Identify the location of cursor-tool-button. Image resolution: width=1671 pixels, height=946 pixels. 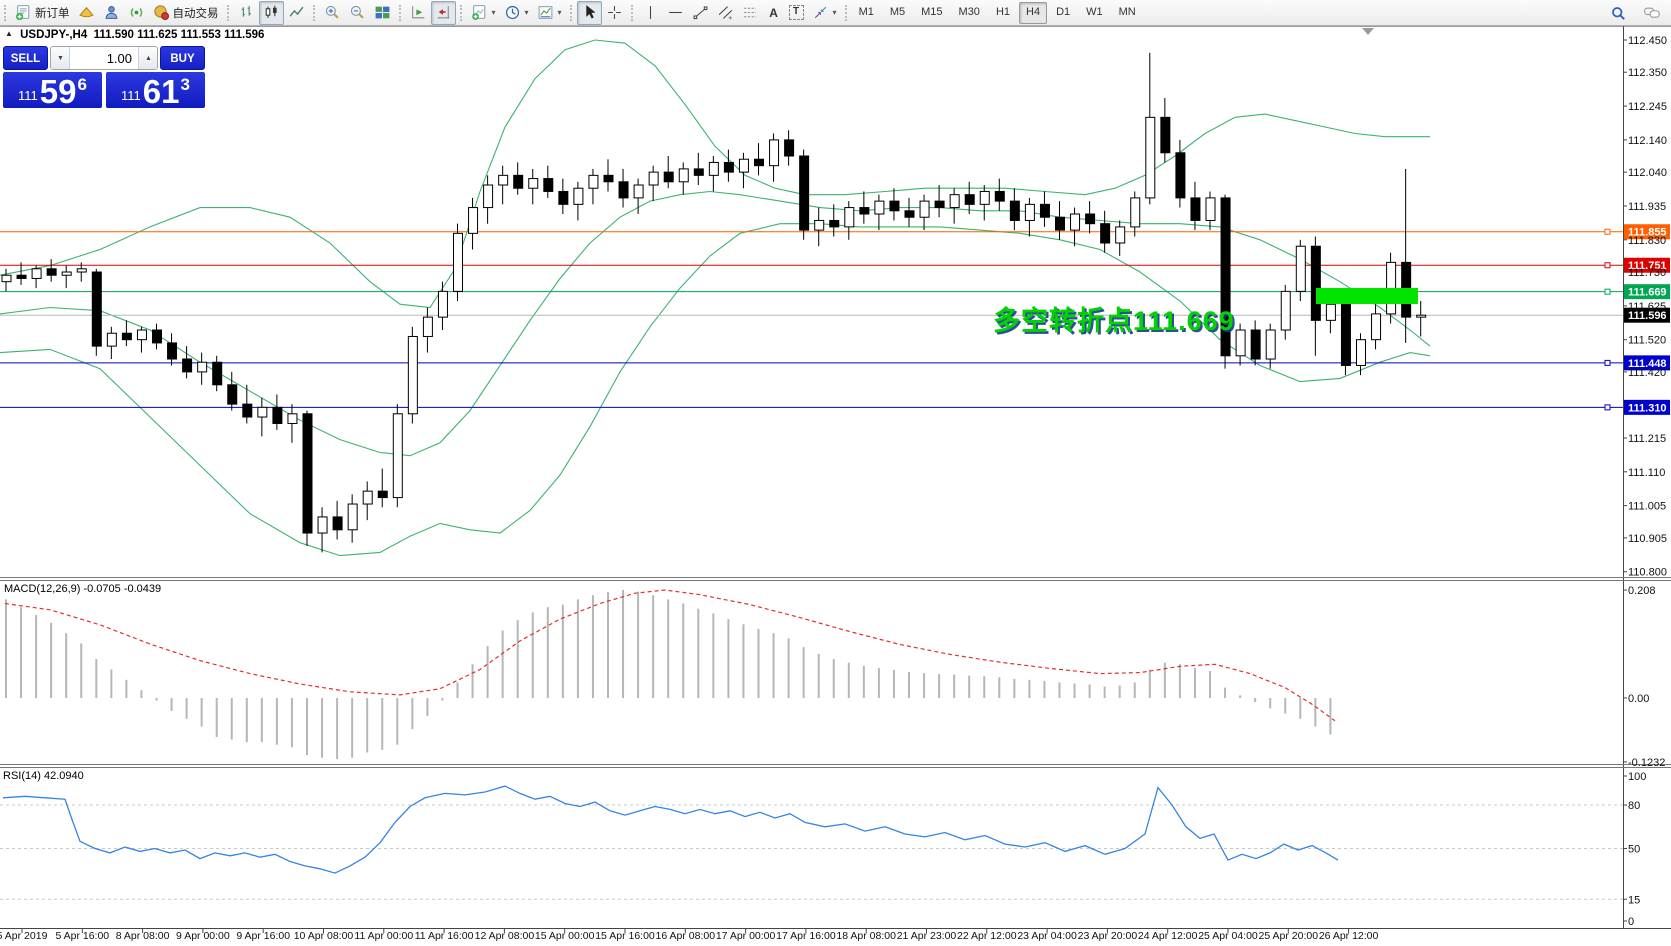
(589, 12).